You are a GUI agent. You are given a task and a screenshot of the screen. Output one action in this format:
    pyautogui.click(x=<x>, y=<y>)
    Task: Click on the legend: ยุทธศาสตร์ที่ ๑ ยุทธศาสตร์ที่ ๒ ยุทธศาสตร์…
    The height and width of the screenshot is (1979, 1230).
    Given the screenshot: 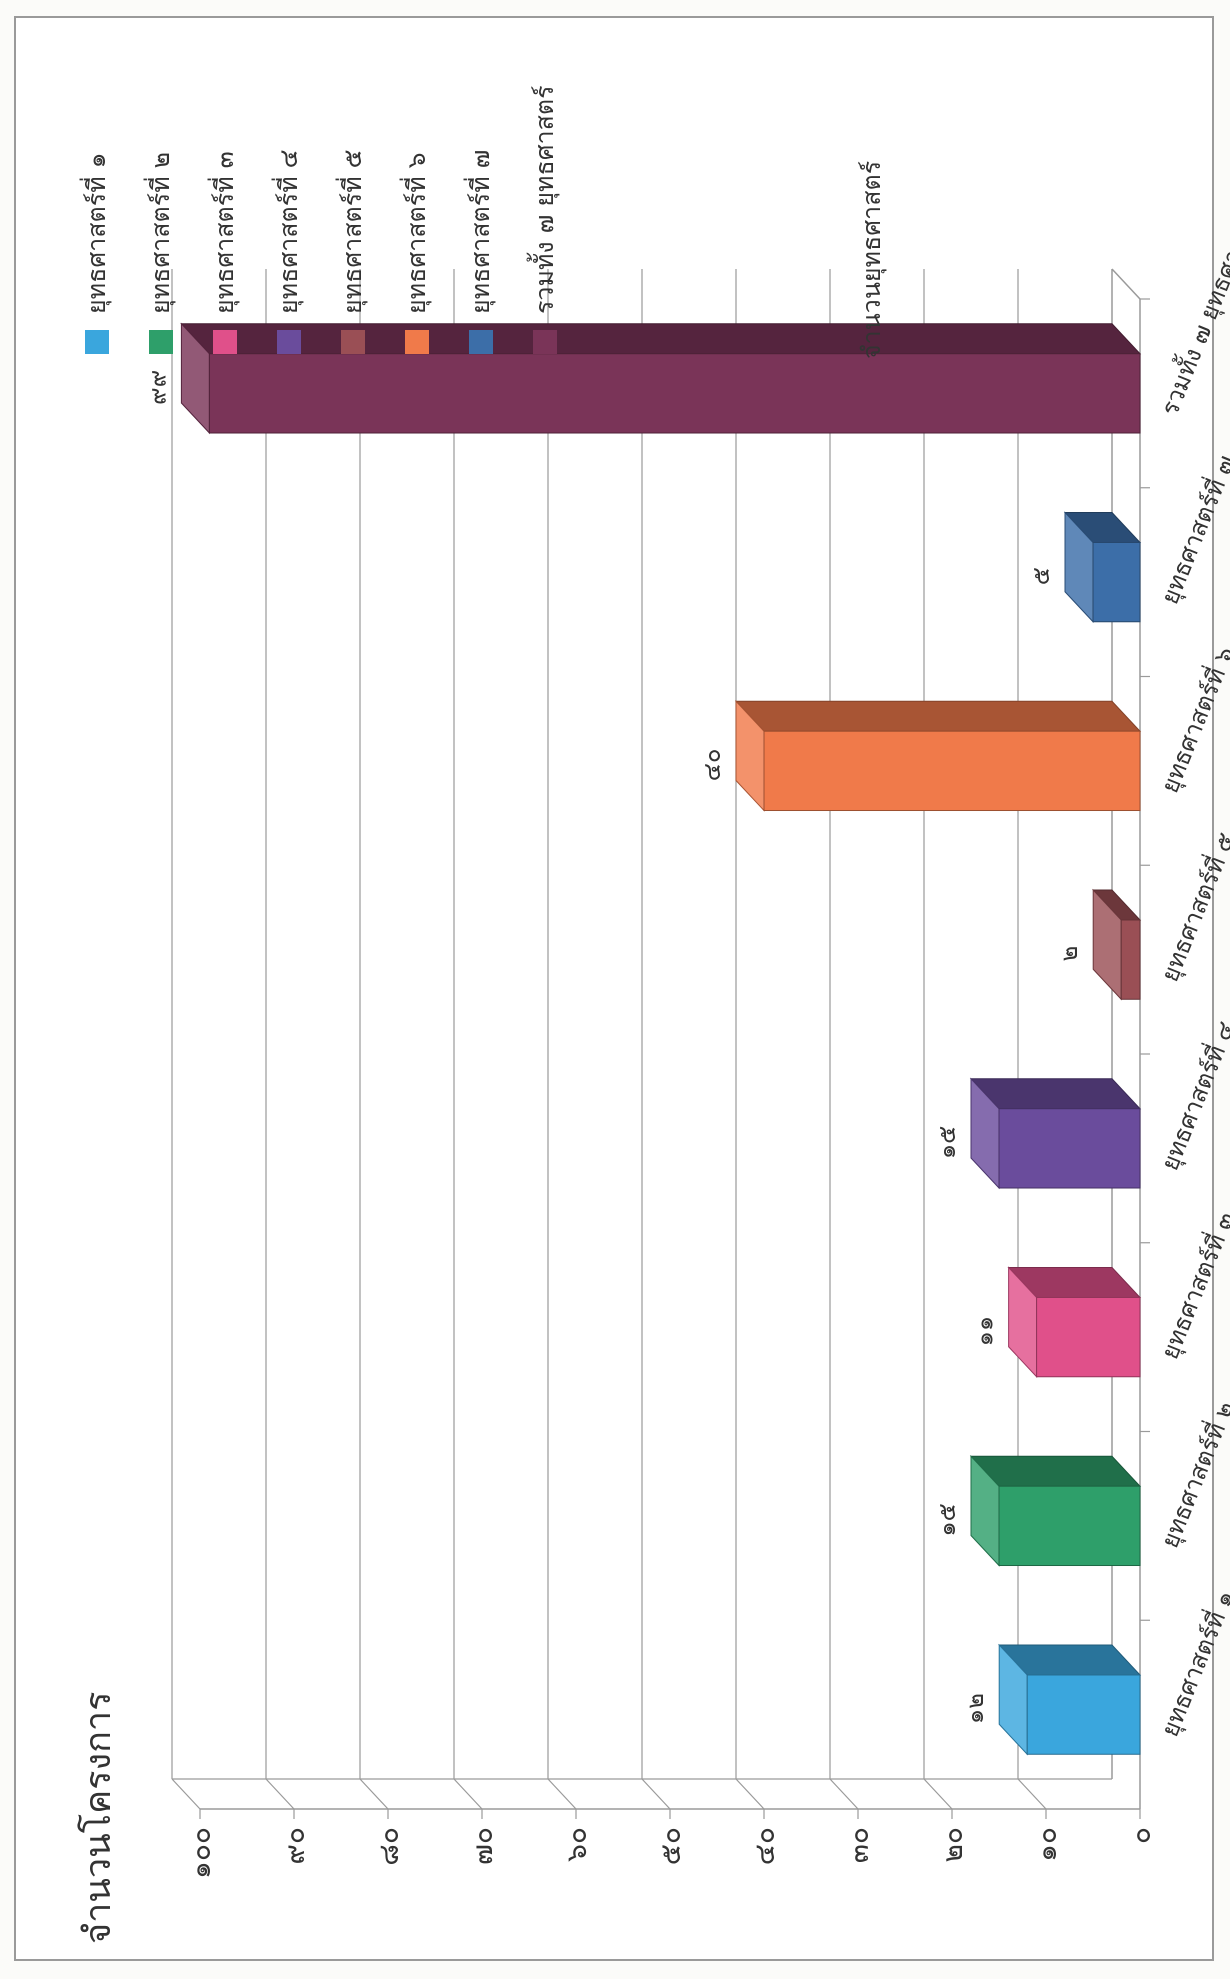 What is the action you would take?
    pyautogui.click(x=319, y=219)
    